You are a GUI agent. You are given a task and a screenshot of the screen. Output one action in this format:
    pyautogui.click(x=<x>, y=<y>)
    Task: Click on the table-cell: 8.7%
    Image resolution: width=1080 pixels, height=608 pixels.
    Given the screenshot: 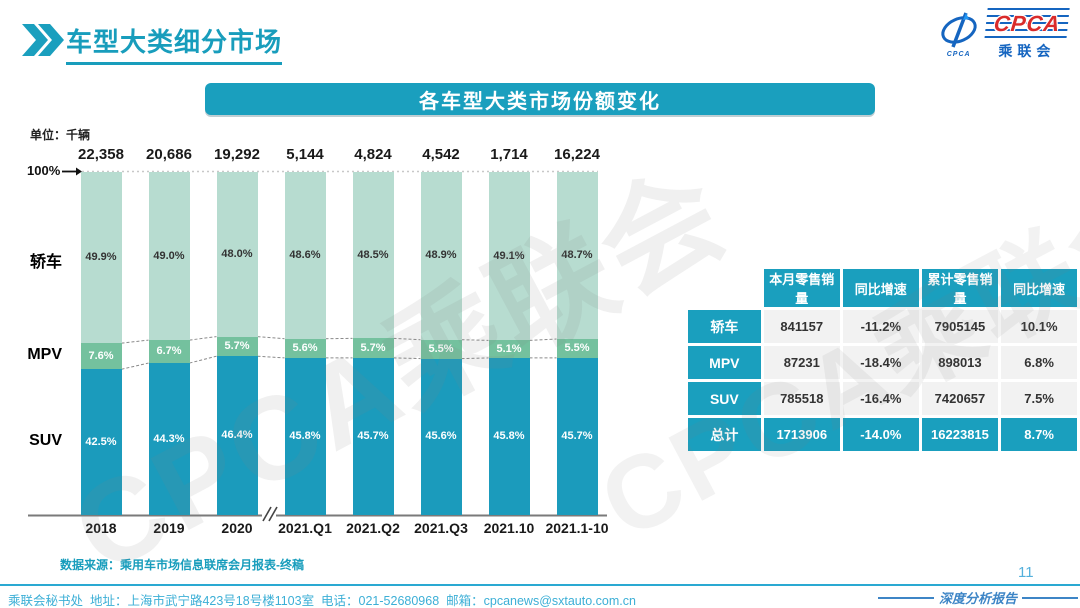 What is the action you would take?
    pyautogui.click(x=1039, y=434)
    